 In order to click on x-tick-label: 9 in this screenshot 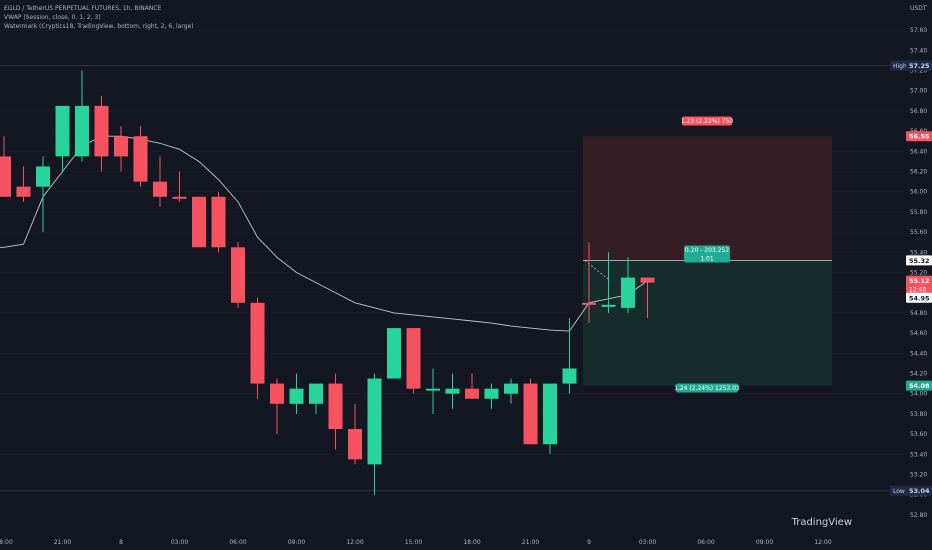, I will do `click(589, 542)`.